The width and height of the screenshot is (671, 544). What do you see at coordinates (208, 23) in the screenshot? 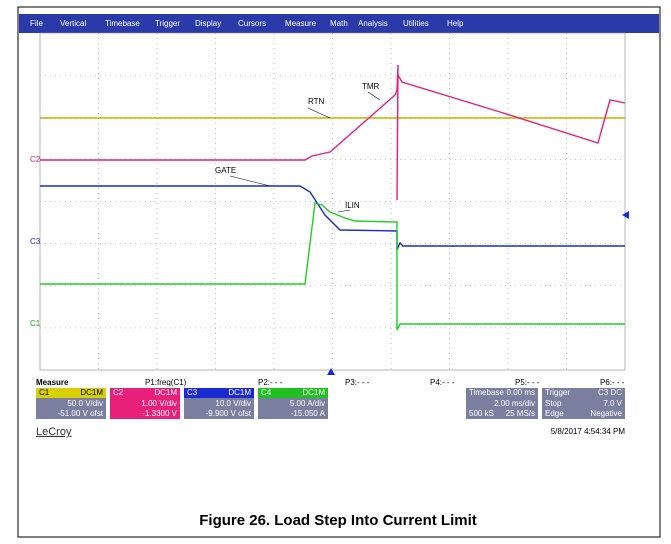
I see `menu-item: Display` at bounding box center [208, 23].